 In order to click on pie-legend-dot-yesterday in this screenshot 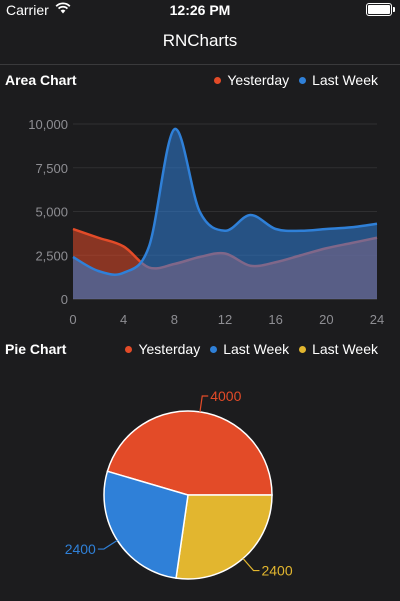, I will do `click(129, 349)`.